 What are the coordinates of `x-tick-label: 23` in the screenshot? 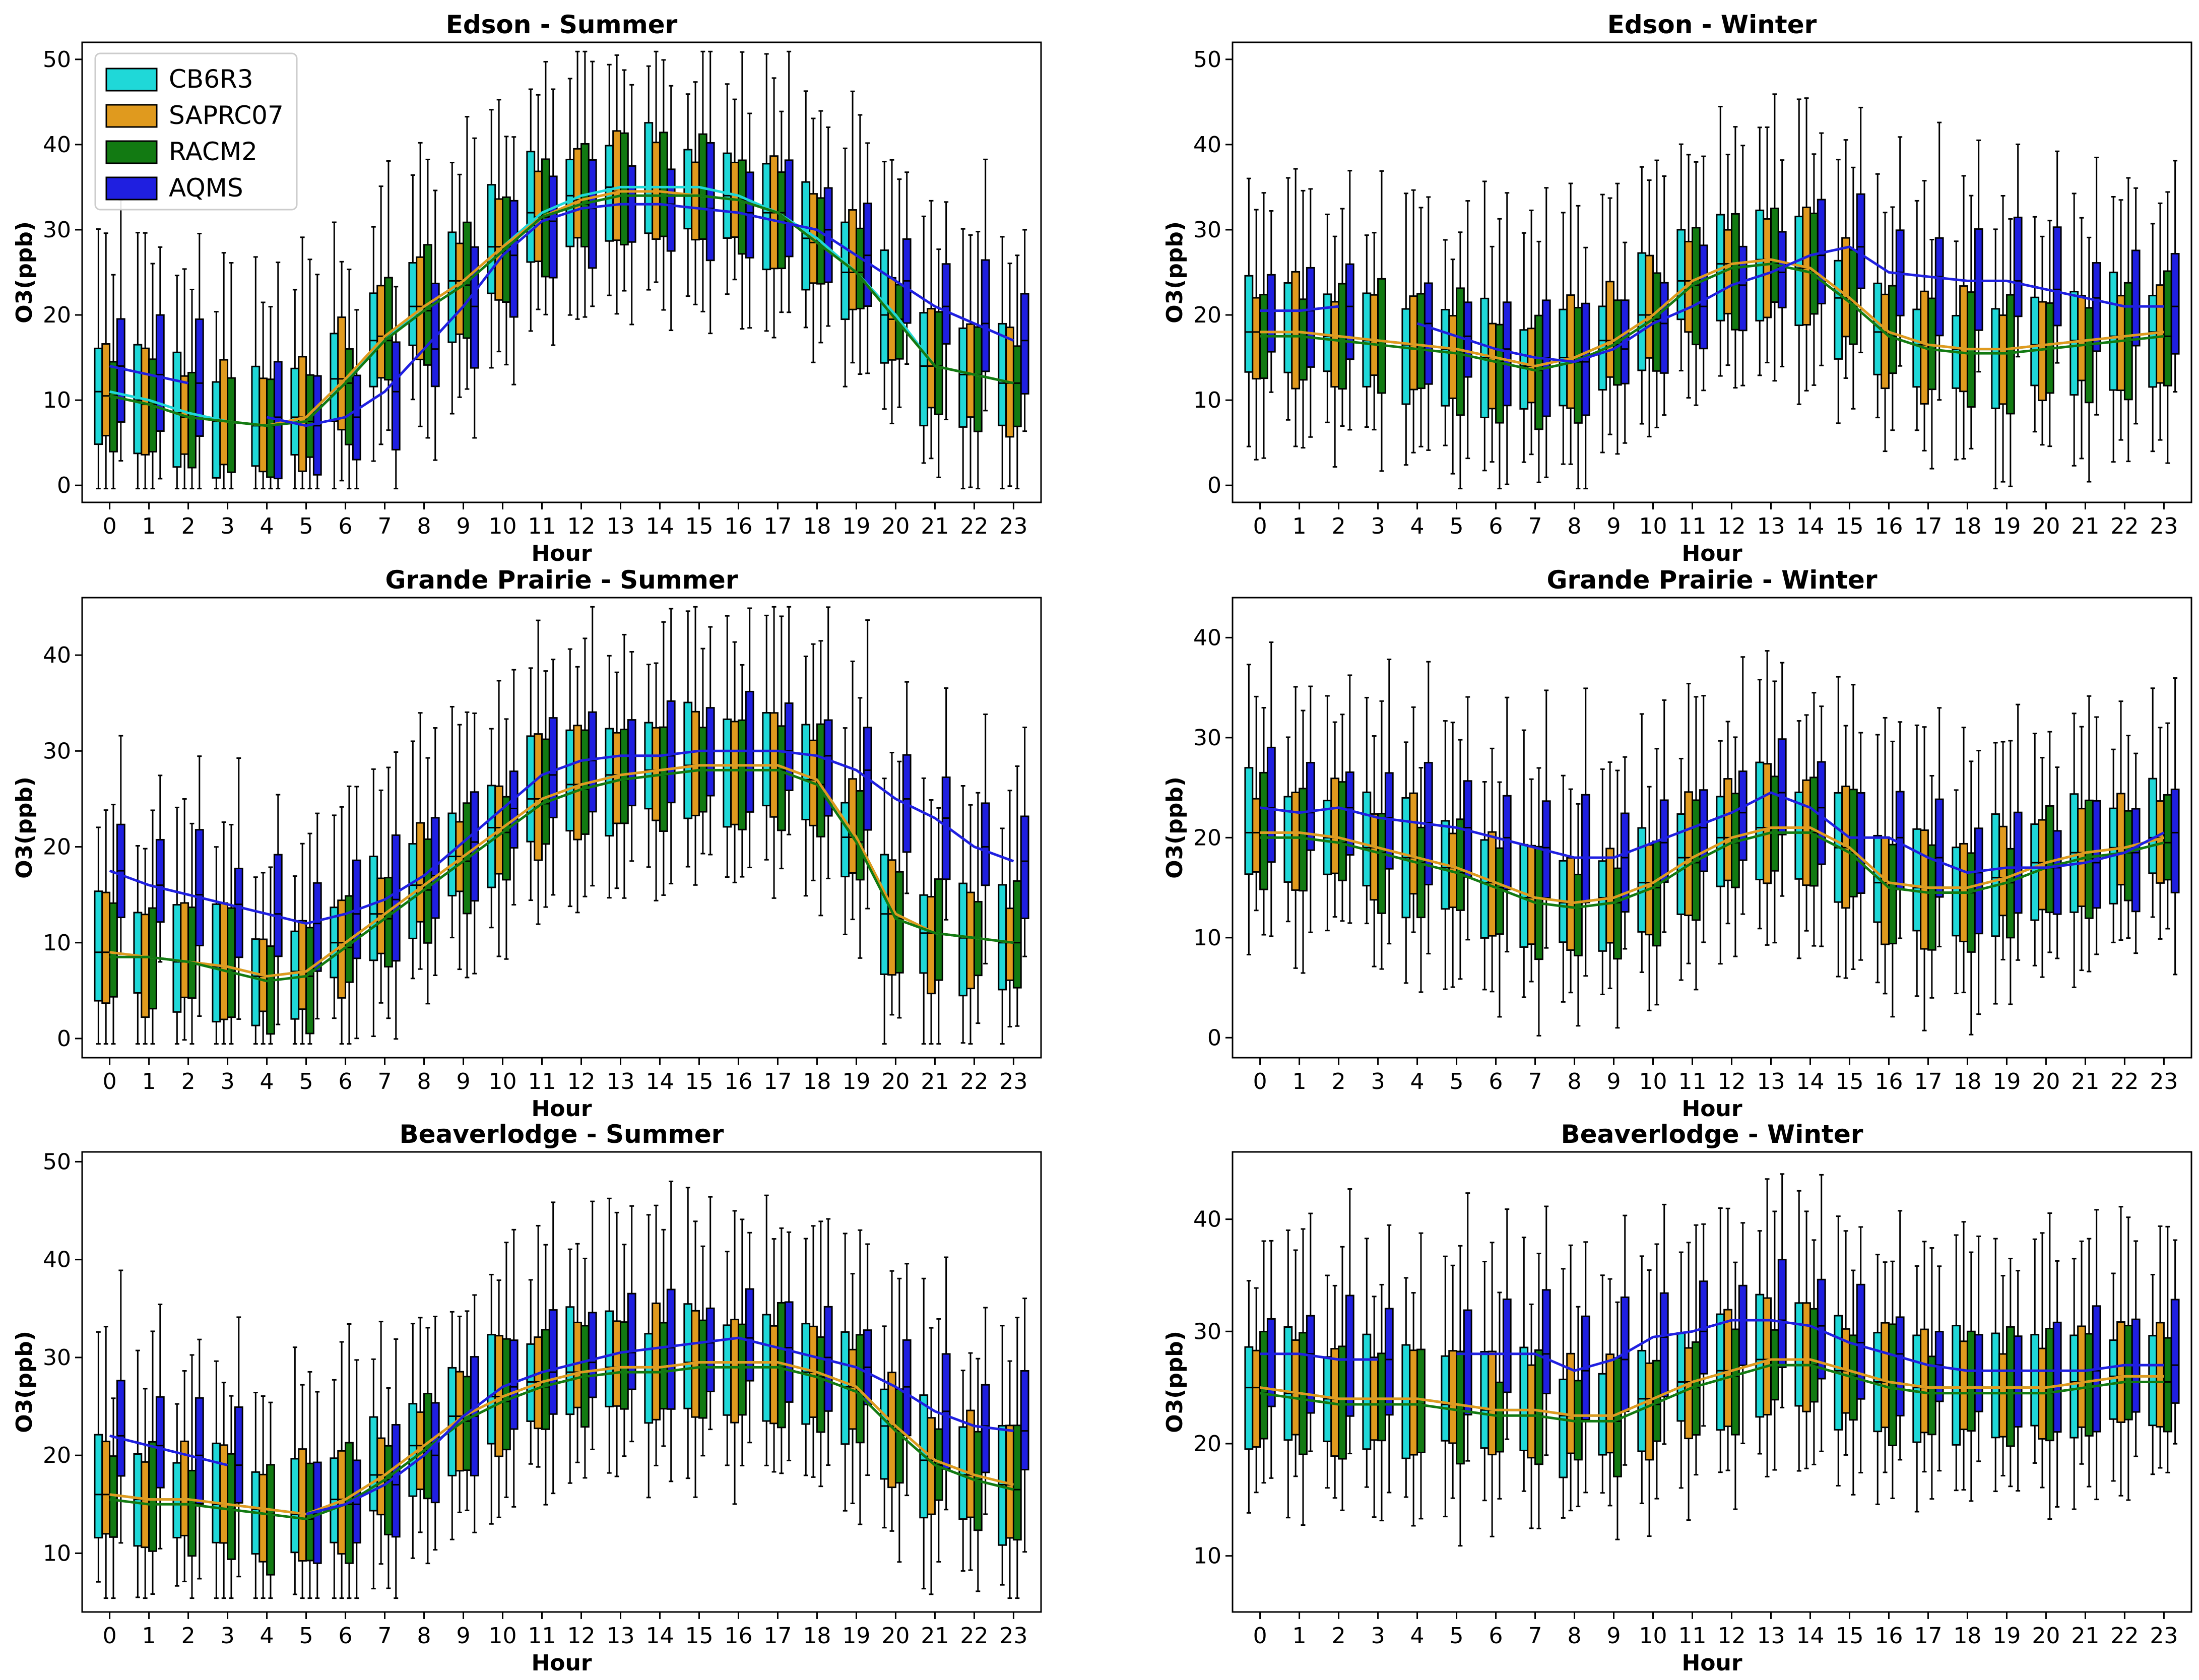 It's located at (1013, 1081).